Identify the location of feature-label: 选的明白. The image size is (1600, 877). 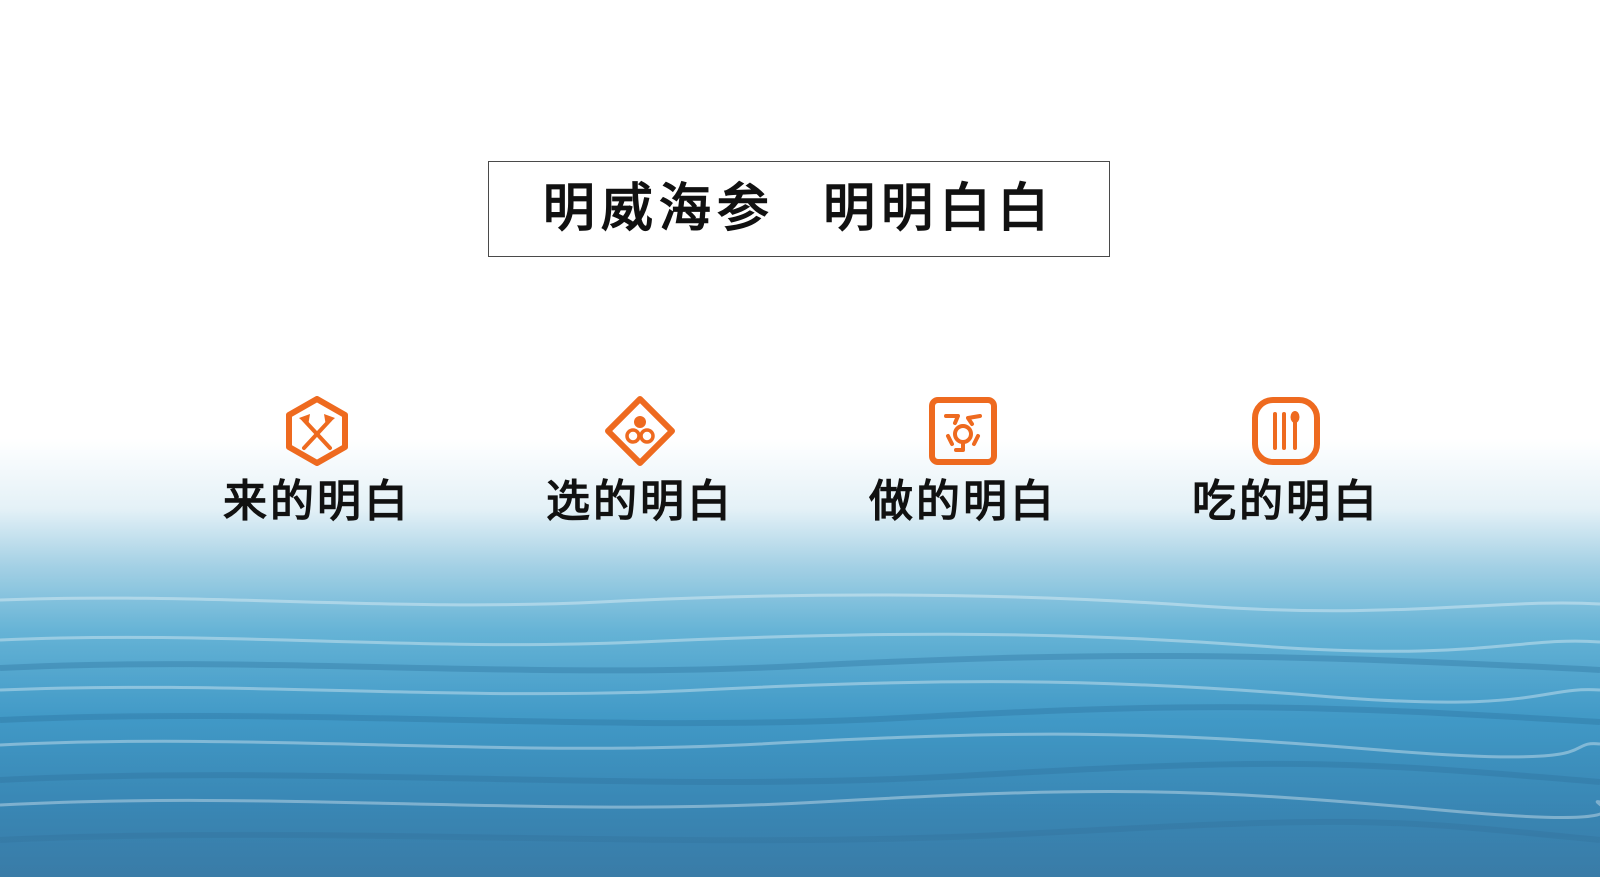
(640, 501).